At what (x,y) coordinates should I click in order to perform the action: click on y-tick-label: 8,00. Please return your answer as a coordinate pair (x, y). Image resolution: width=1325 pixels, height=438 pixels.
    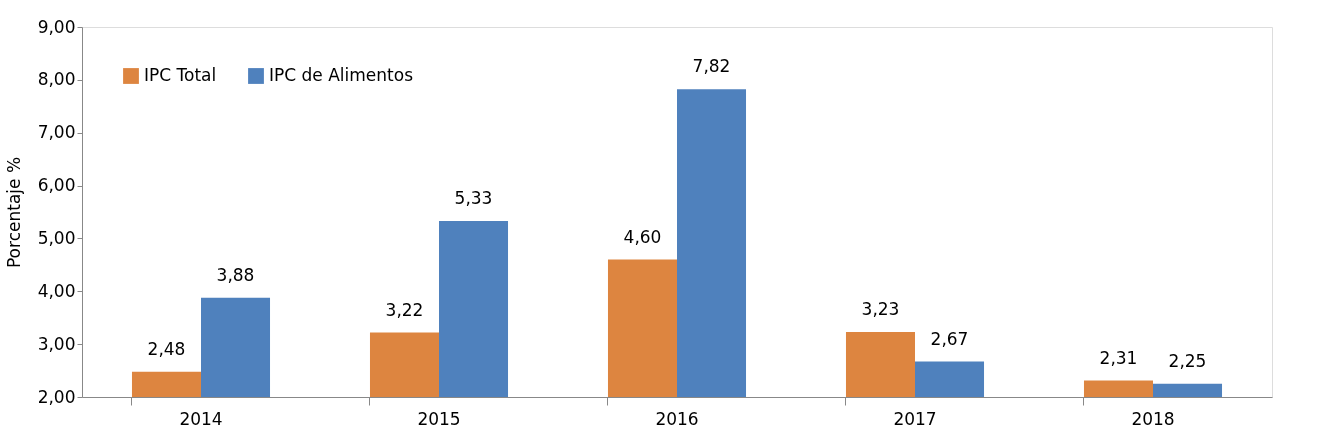
    Looking at the image, I should click on (56, 79).